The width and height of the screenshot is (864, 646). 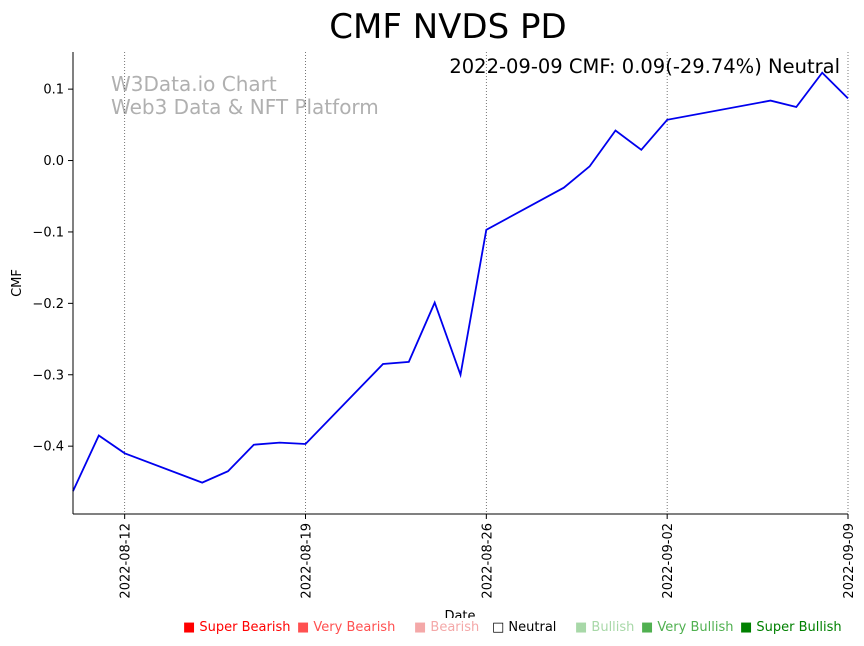 What do you see at coordinates (346, 627) in the screenshot?
I see `legend-very-bearish: ■ Very Bearish` at bounding box center [346, 627].